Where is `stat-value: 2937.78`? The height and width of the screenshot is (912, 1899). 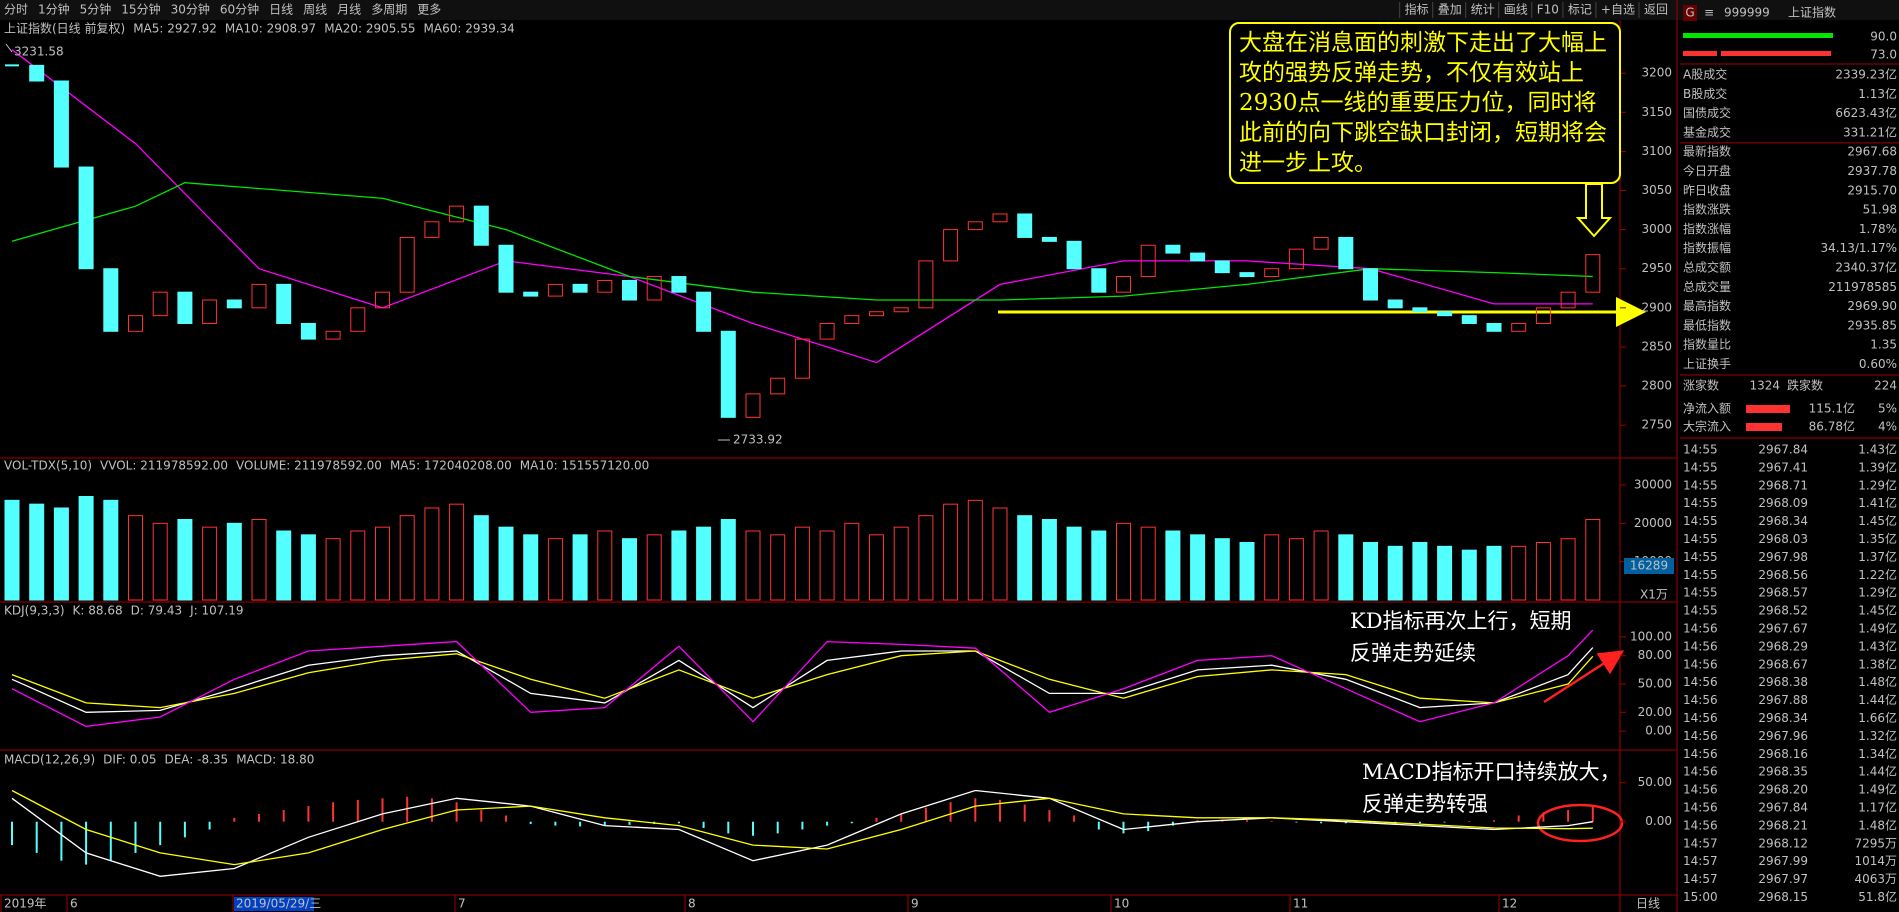
stat-value: 2937.78 is located at coordinates (1872, 171).